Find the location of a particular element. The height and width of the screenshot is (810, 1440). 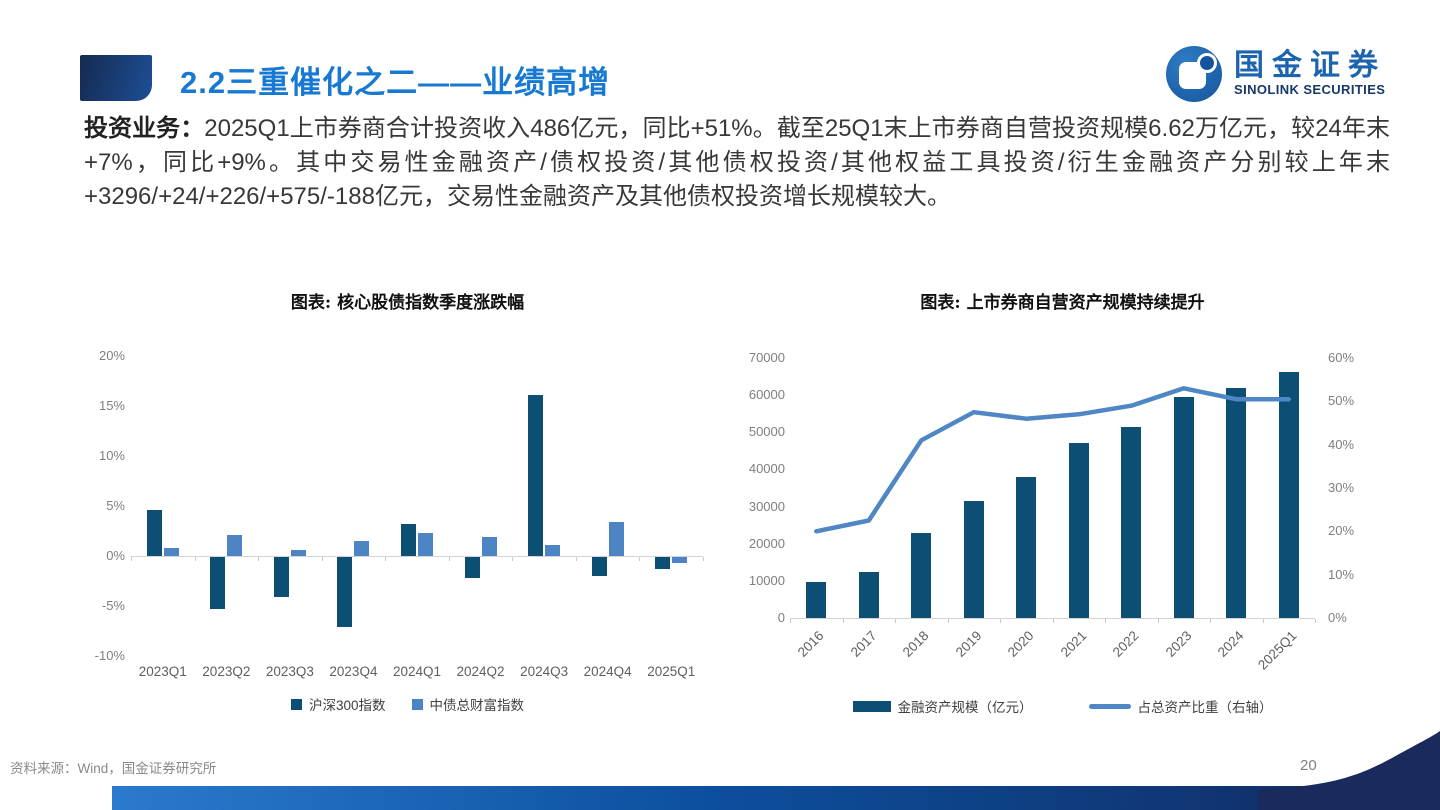

swoosh-shape is located at coordinates (1349, 770).